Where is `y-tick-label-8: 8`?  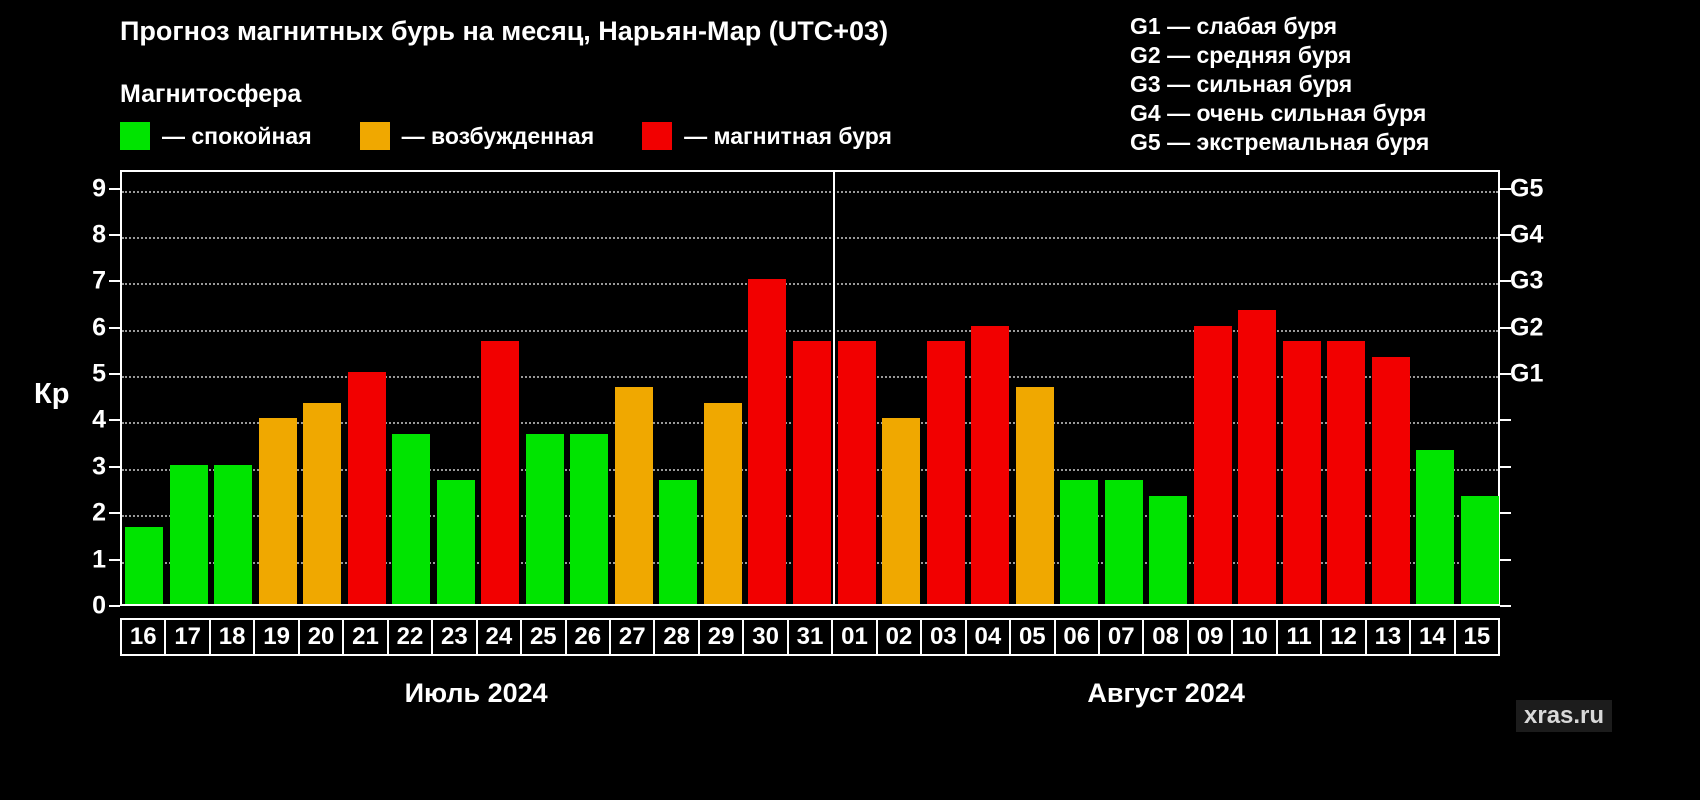
y-tick-label-8: 8 is located at coordinates (99, 234).